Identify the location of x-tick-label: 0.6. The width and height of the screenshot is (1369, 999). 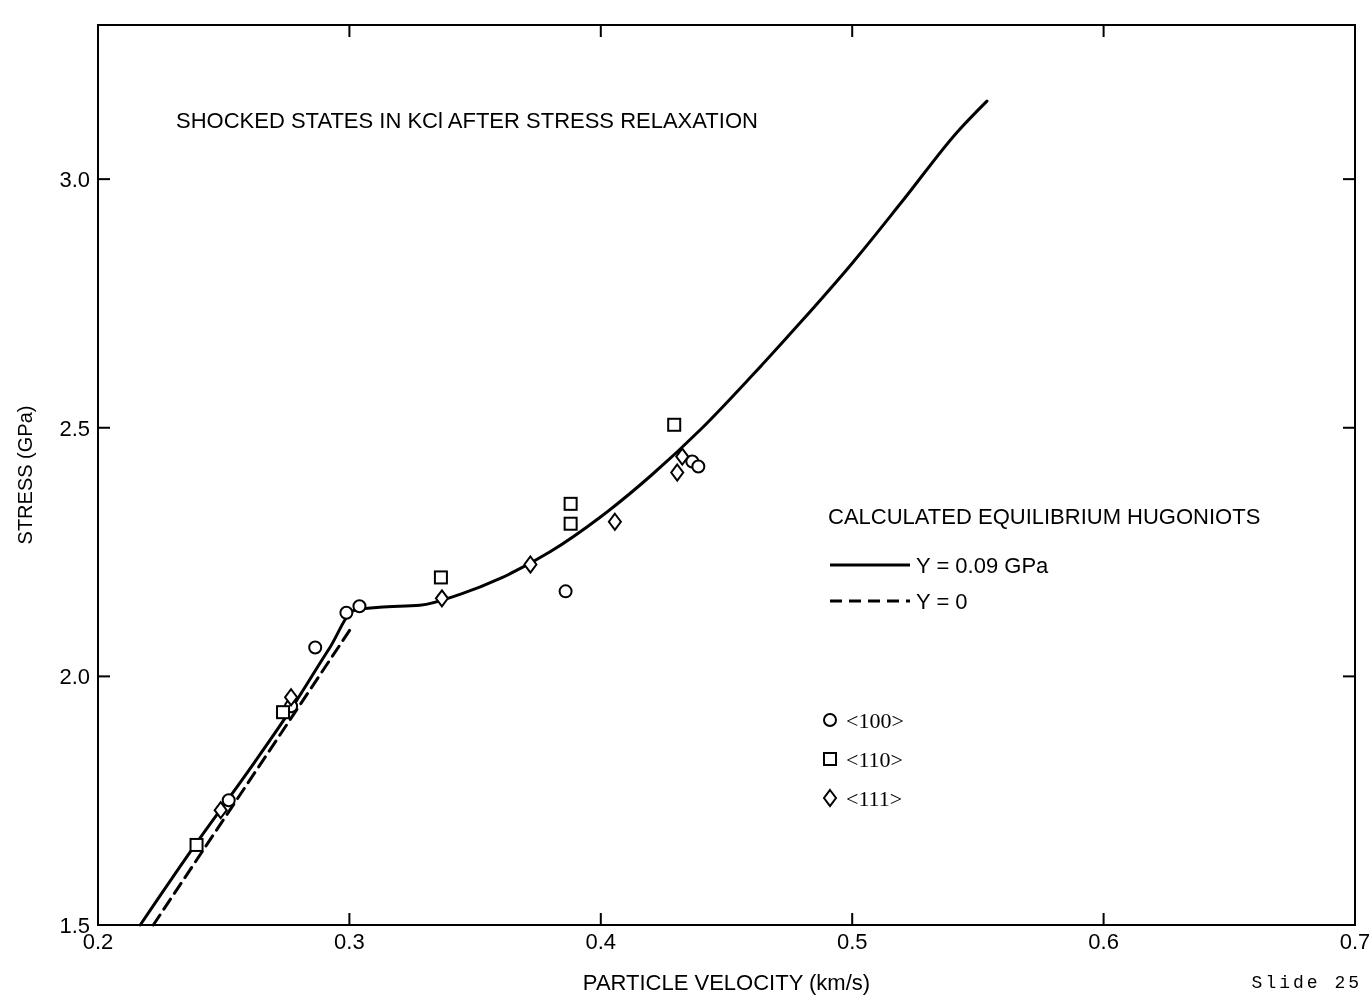
(1103, 941).